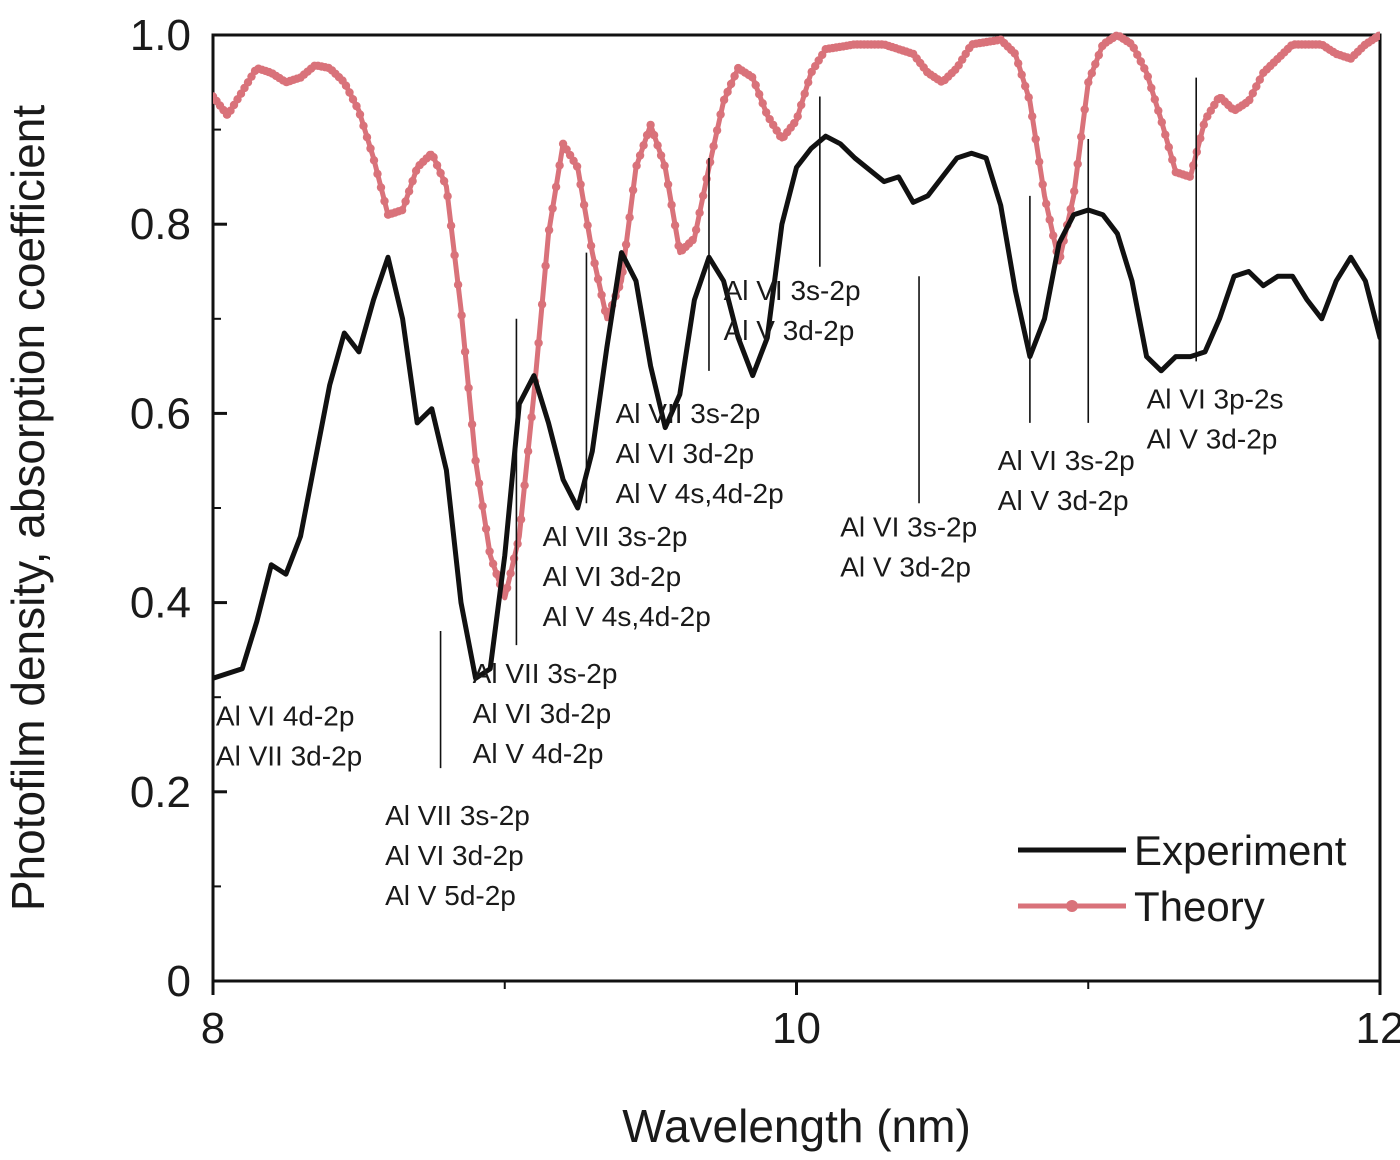 The height and width of the screenshot is (1160, 1400). I want to click on annotation-label: Al V 4s,4d-2p, so click(700, 493).